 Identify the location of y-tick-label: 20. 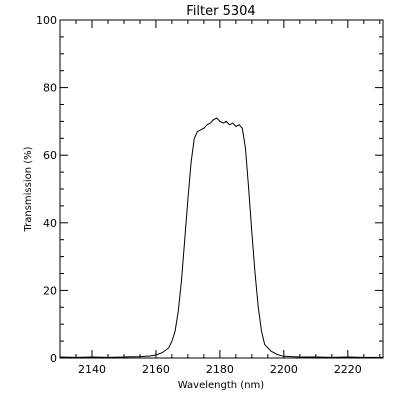
(50, 290).